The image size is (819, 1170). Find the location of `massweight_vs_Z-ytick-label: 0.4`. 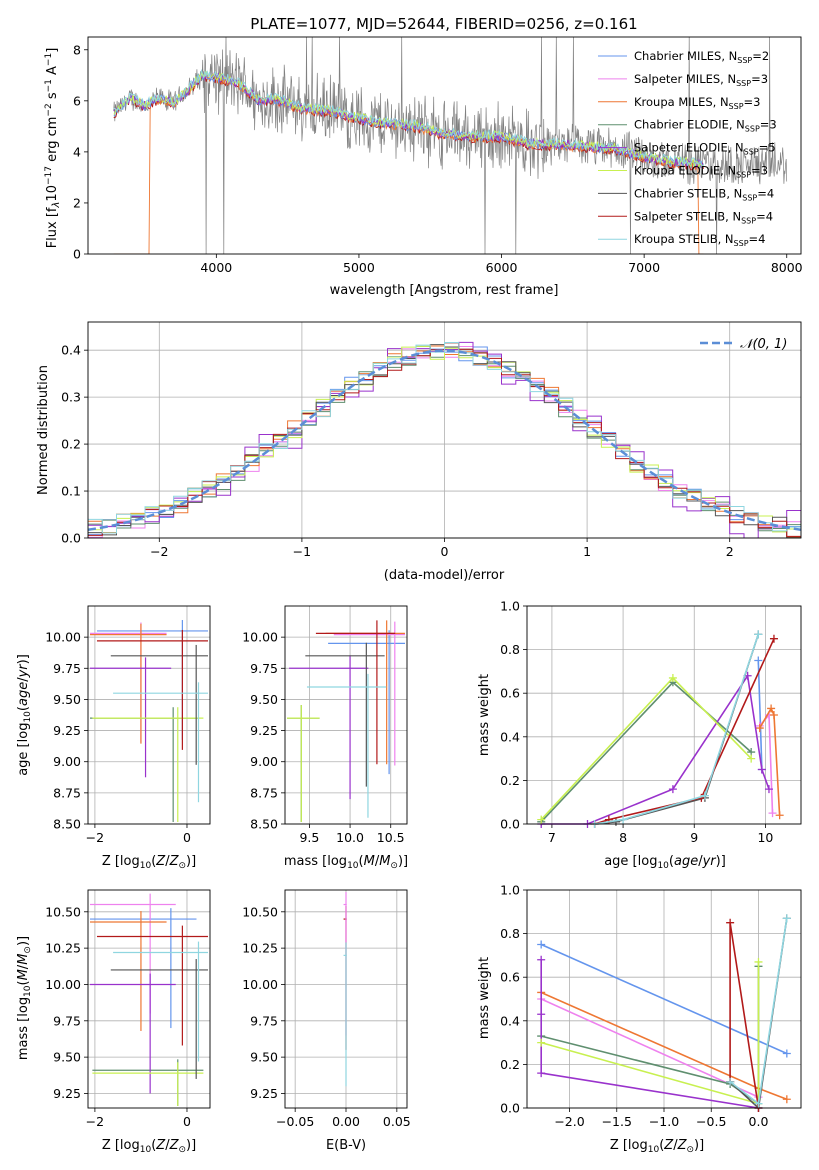

massweight_vs_Z-ytick-label: 0.4 is located at coordinates (510, 1020).